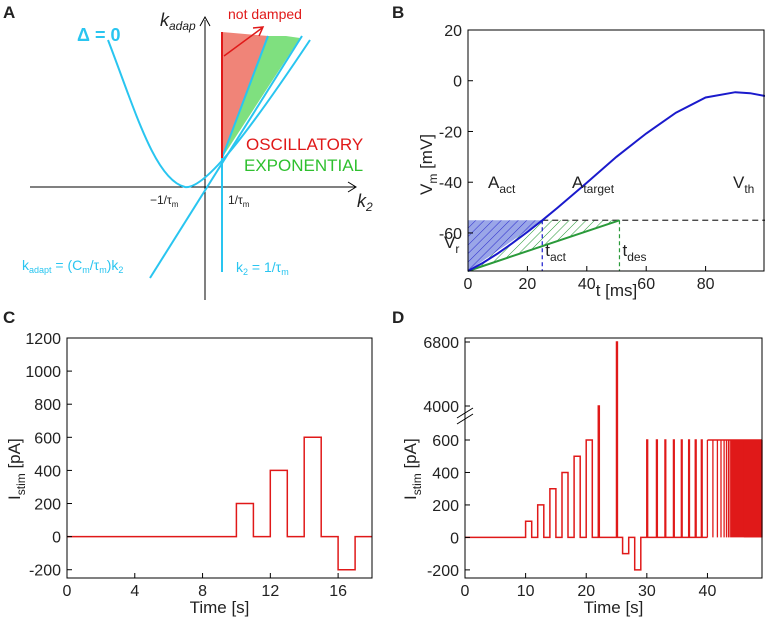 The width and height of the screenshot is (765, 623). What do you see at coordinates (98, 35) in the screenshot?
I see `delta-zero-label: Δ = 0` at bounding box center [98, 35].